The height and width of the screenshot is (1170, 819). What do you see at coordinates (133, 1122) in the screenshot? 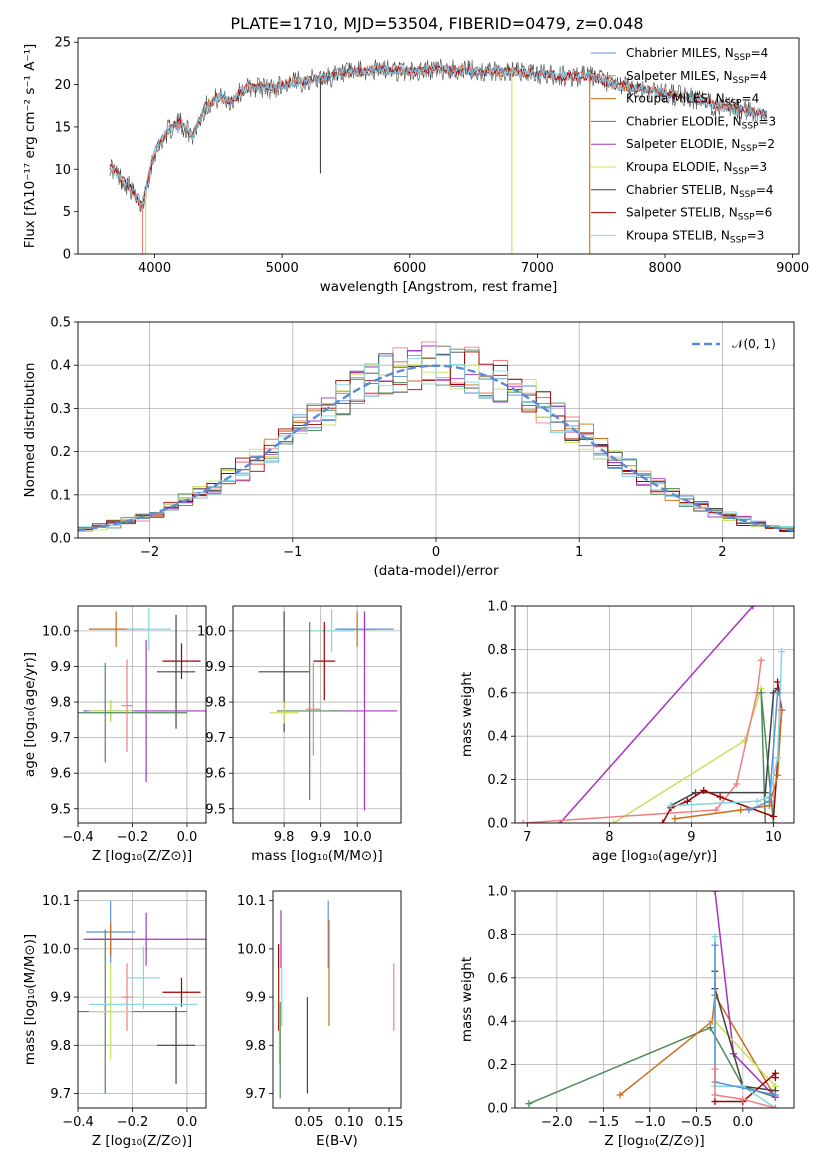
I see `x-tick-label: −0.2` at bounding box center [133, 1122].